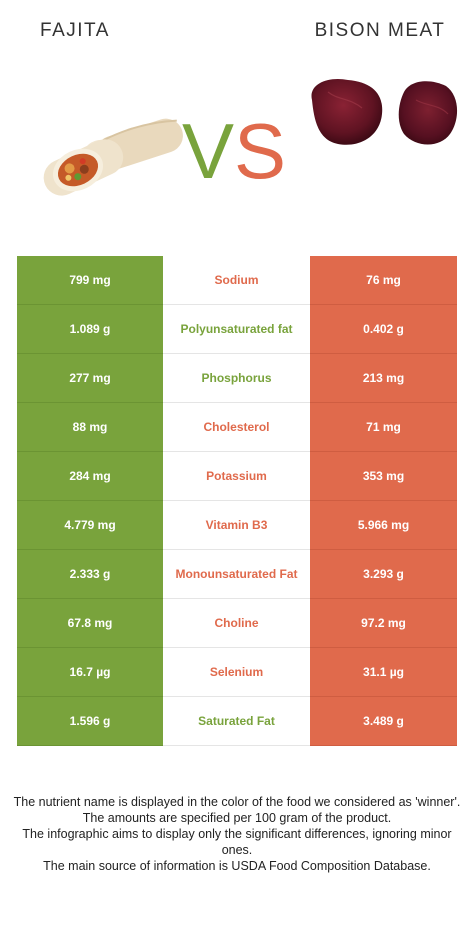 The width and height of the screenshot is (474, 934). Describe the element at coordinates (383, 672) in the screenshot. I see `right-value: 31.1 µg` at that location.